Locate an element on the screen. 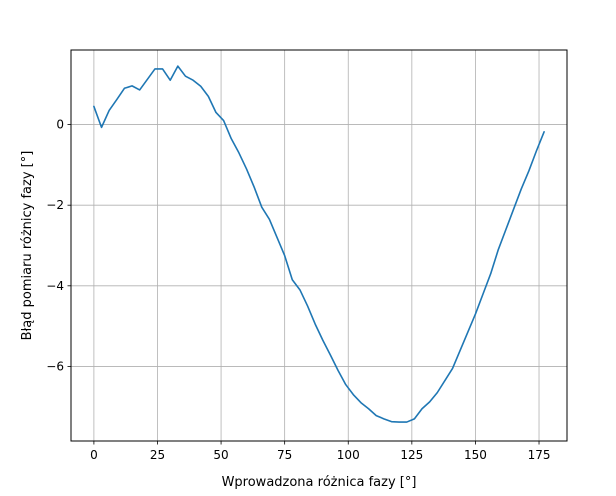  y-tick-label: −4 is located at coordinates (55, 286).